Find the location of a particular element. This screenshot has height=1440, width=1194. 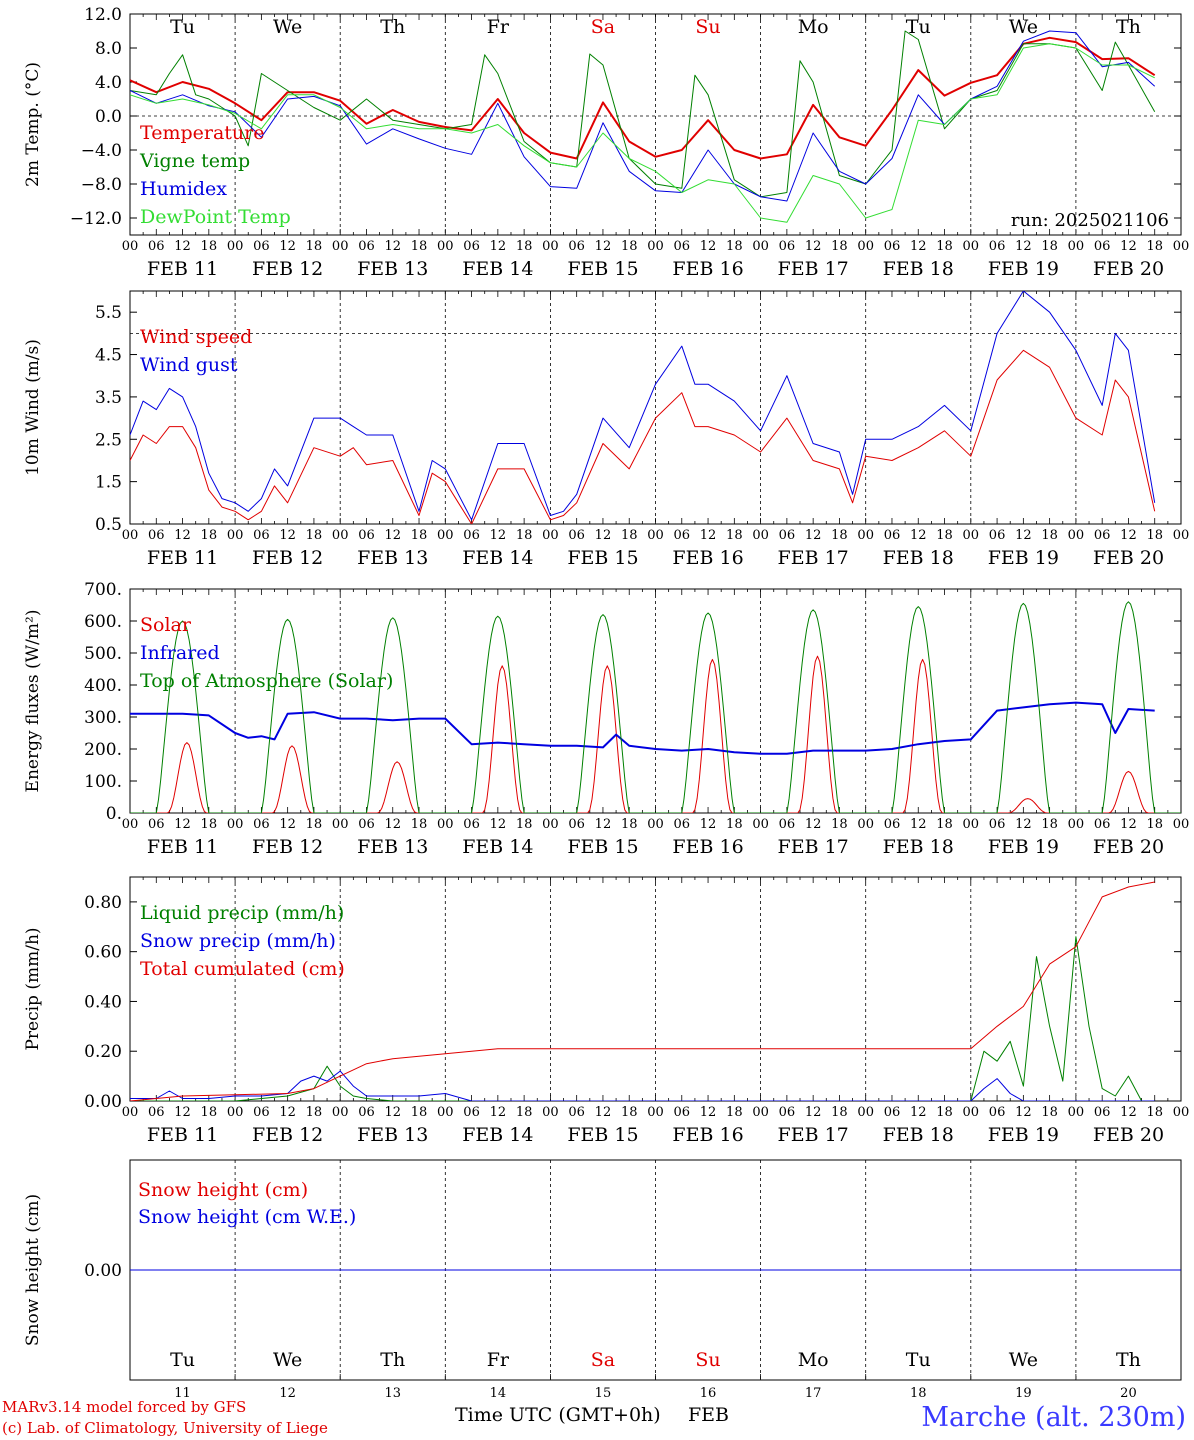

time-axis-label: Time UTC (GMT+0h) is located at coordinates (558, 1415).